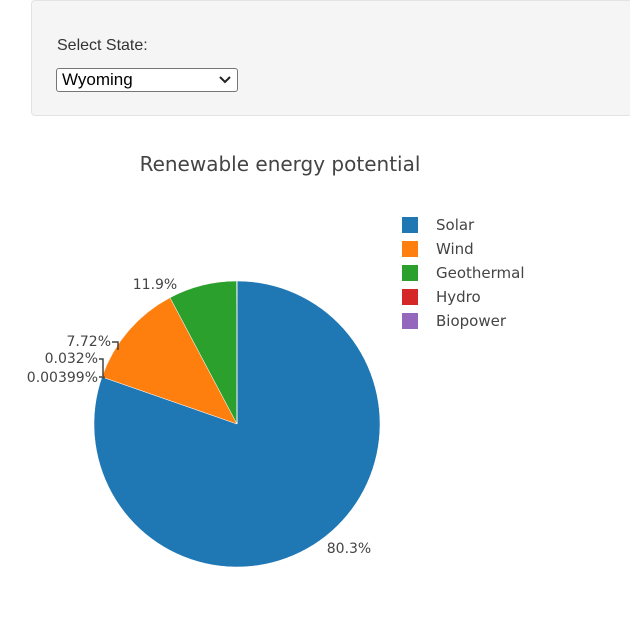  I want to click on slice-label-hydro: 0.032%, so click(71, 359).